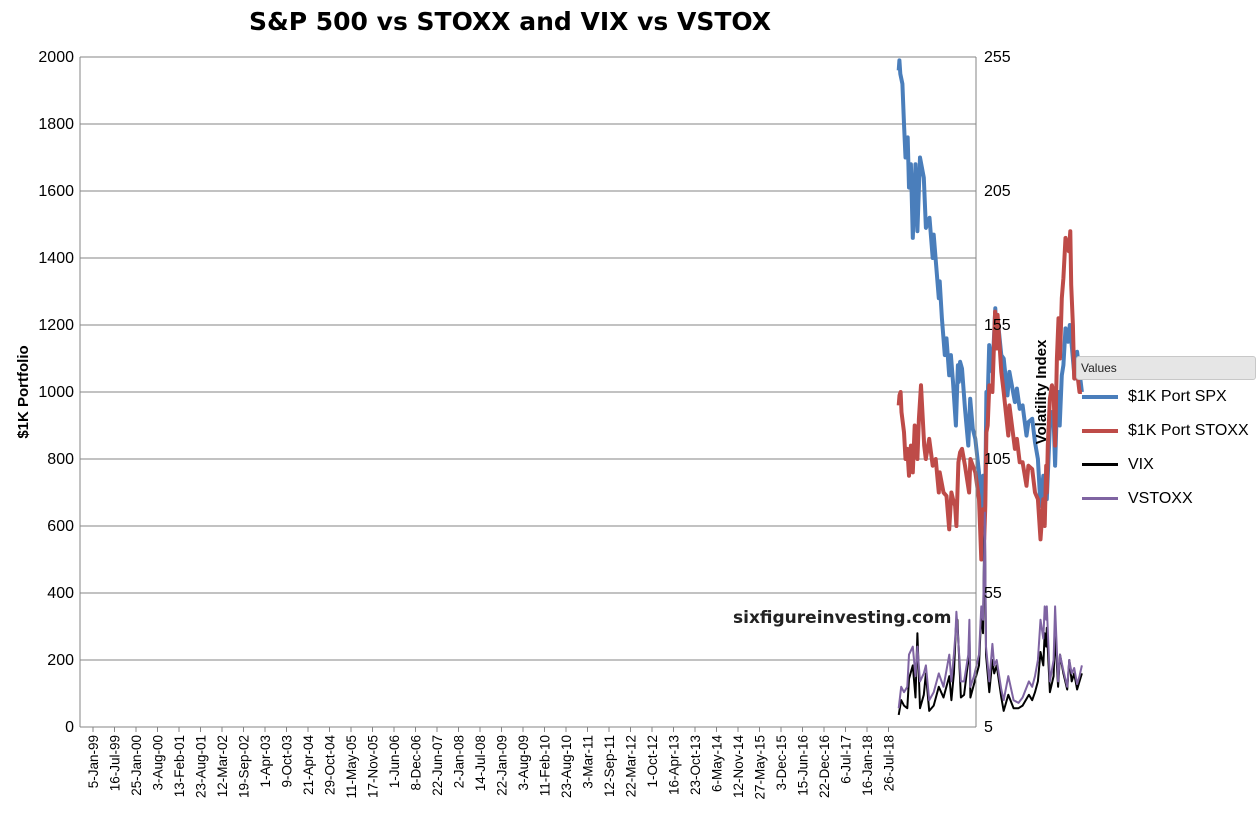  I want to click on x-tick-label: 3-Aug-09, so click(523, 763).